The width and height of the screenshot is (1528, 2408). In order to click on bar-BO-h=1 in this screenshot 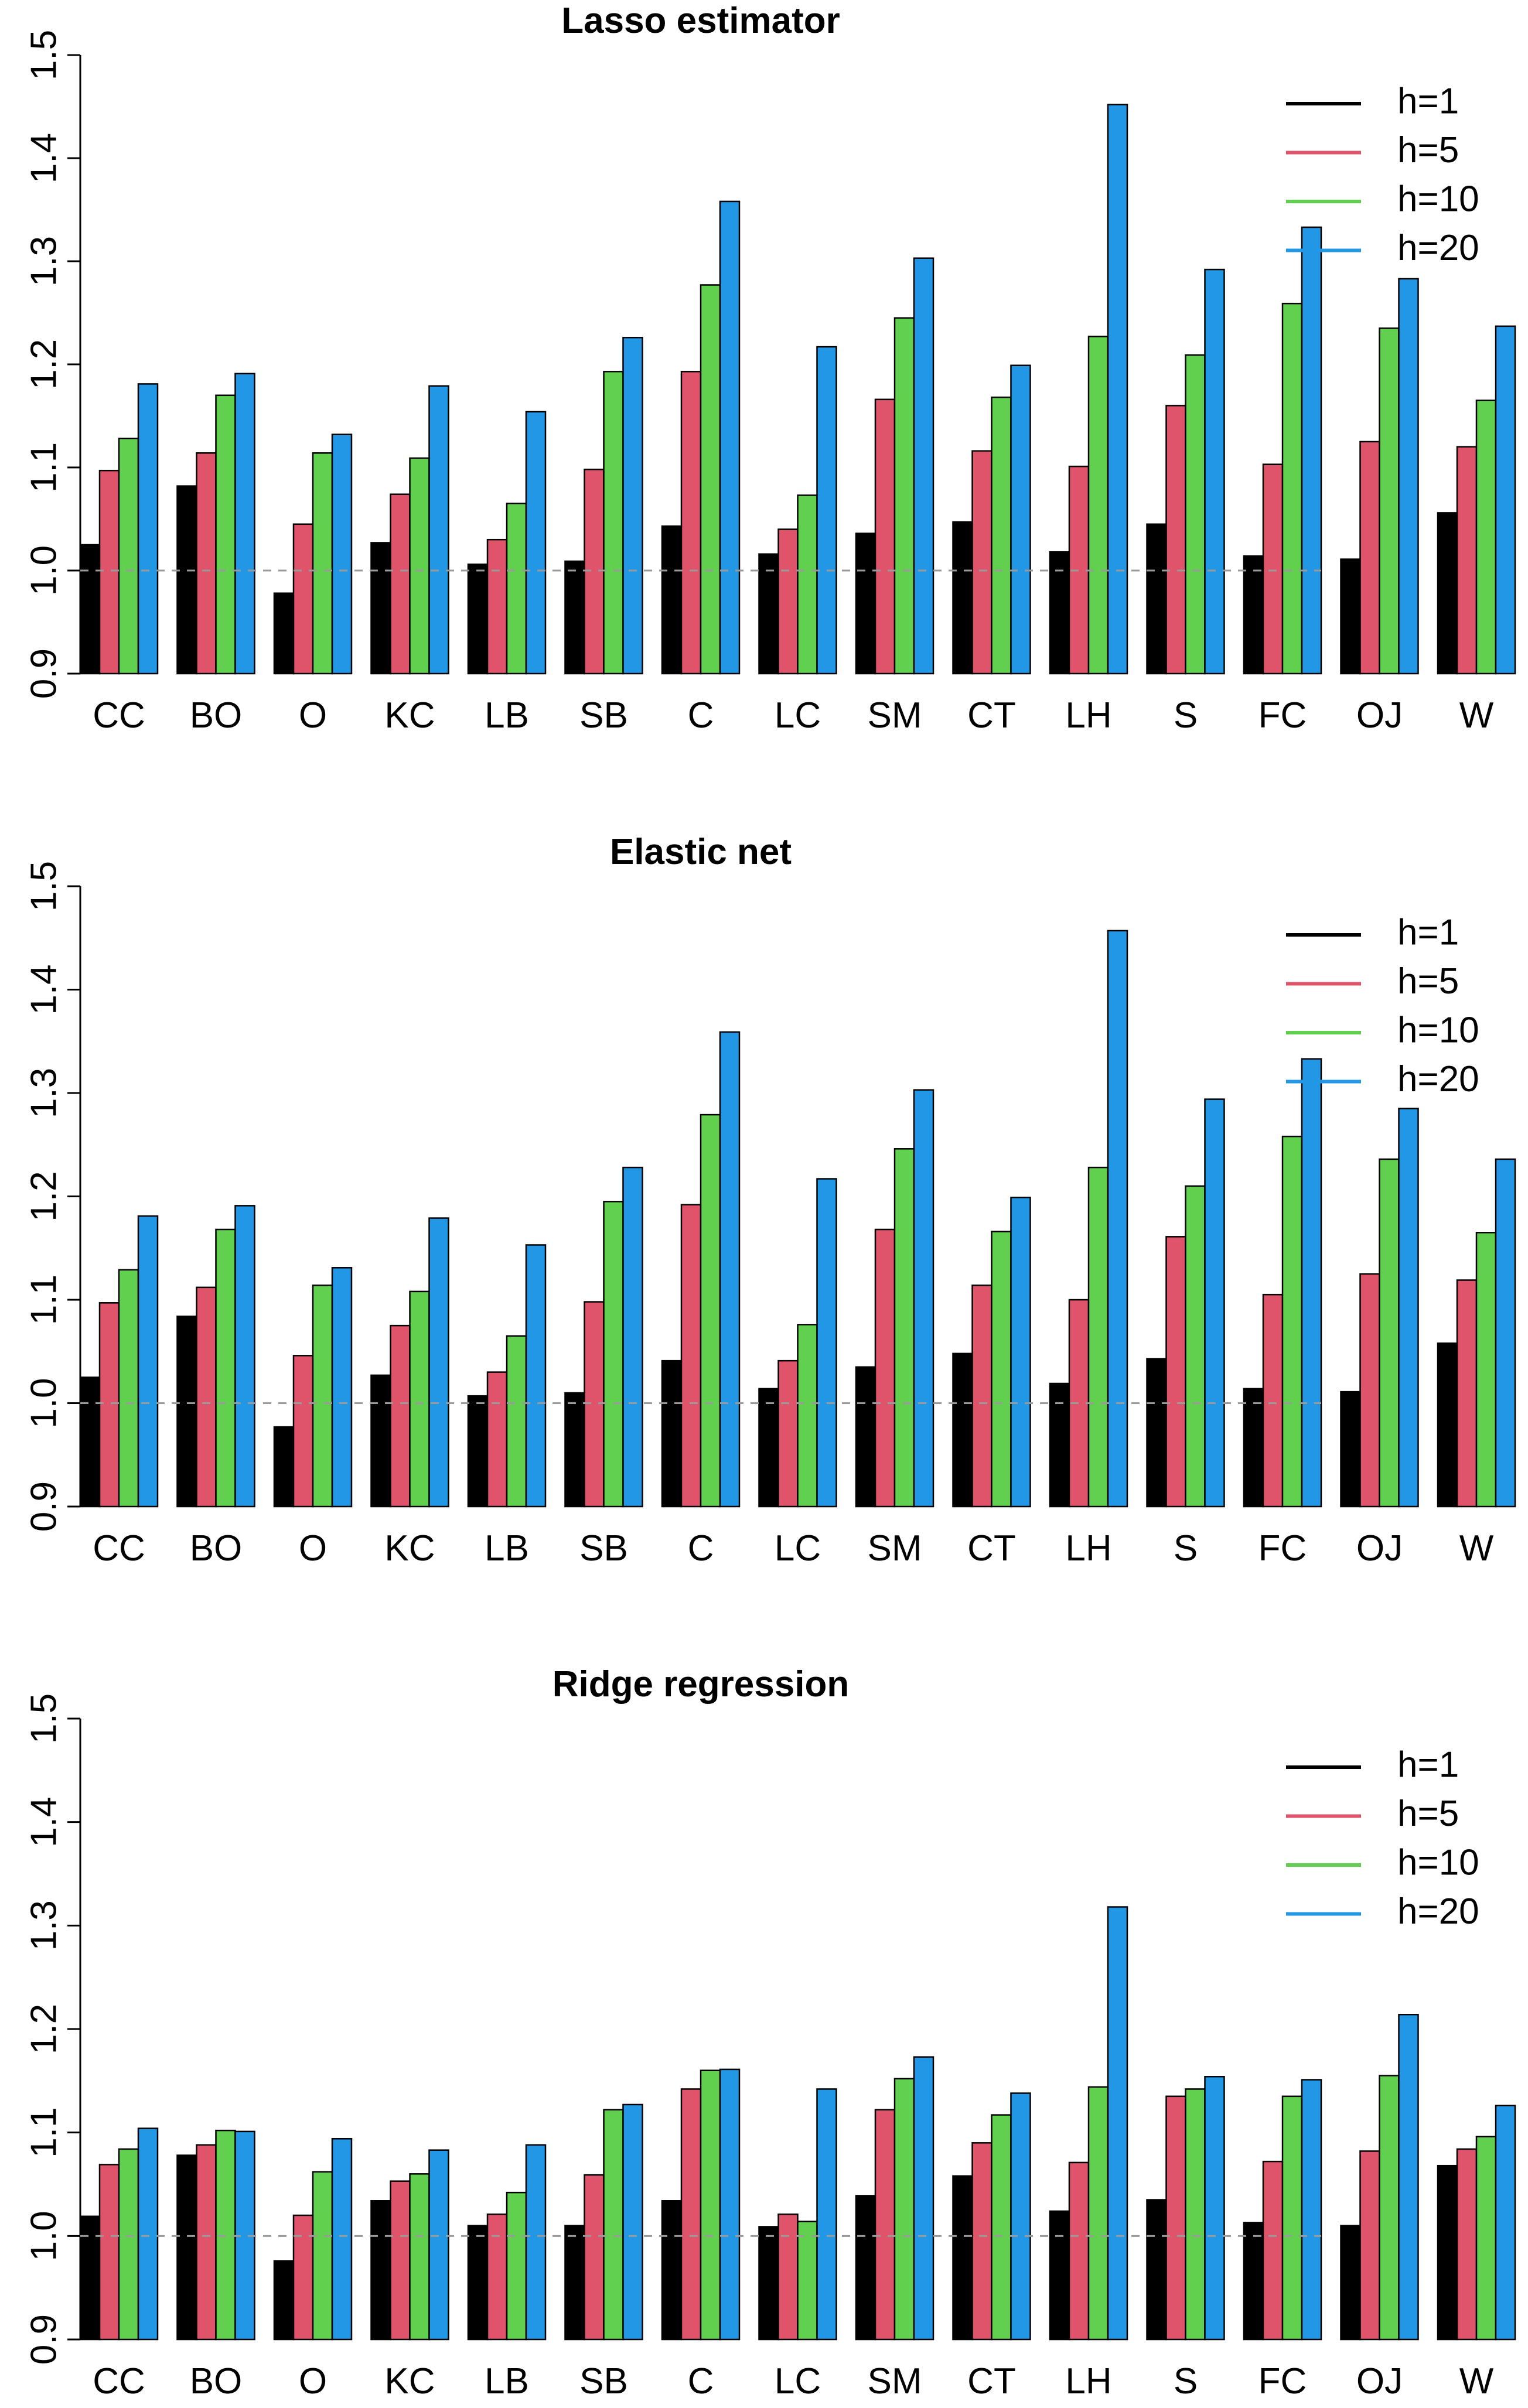, I will do `click(186, 580)`.